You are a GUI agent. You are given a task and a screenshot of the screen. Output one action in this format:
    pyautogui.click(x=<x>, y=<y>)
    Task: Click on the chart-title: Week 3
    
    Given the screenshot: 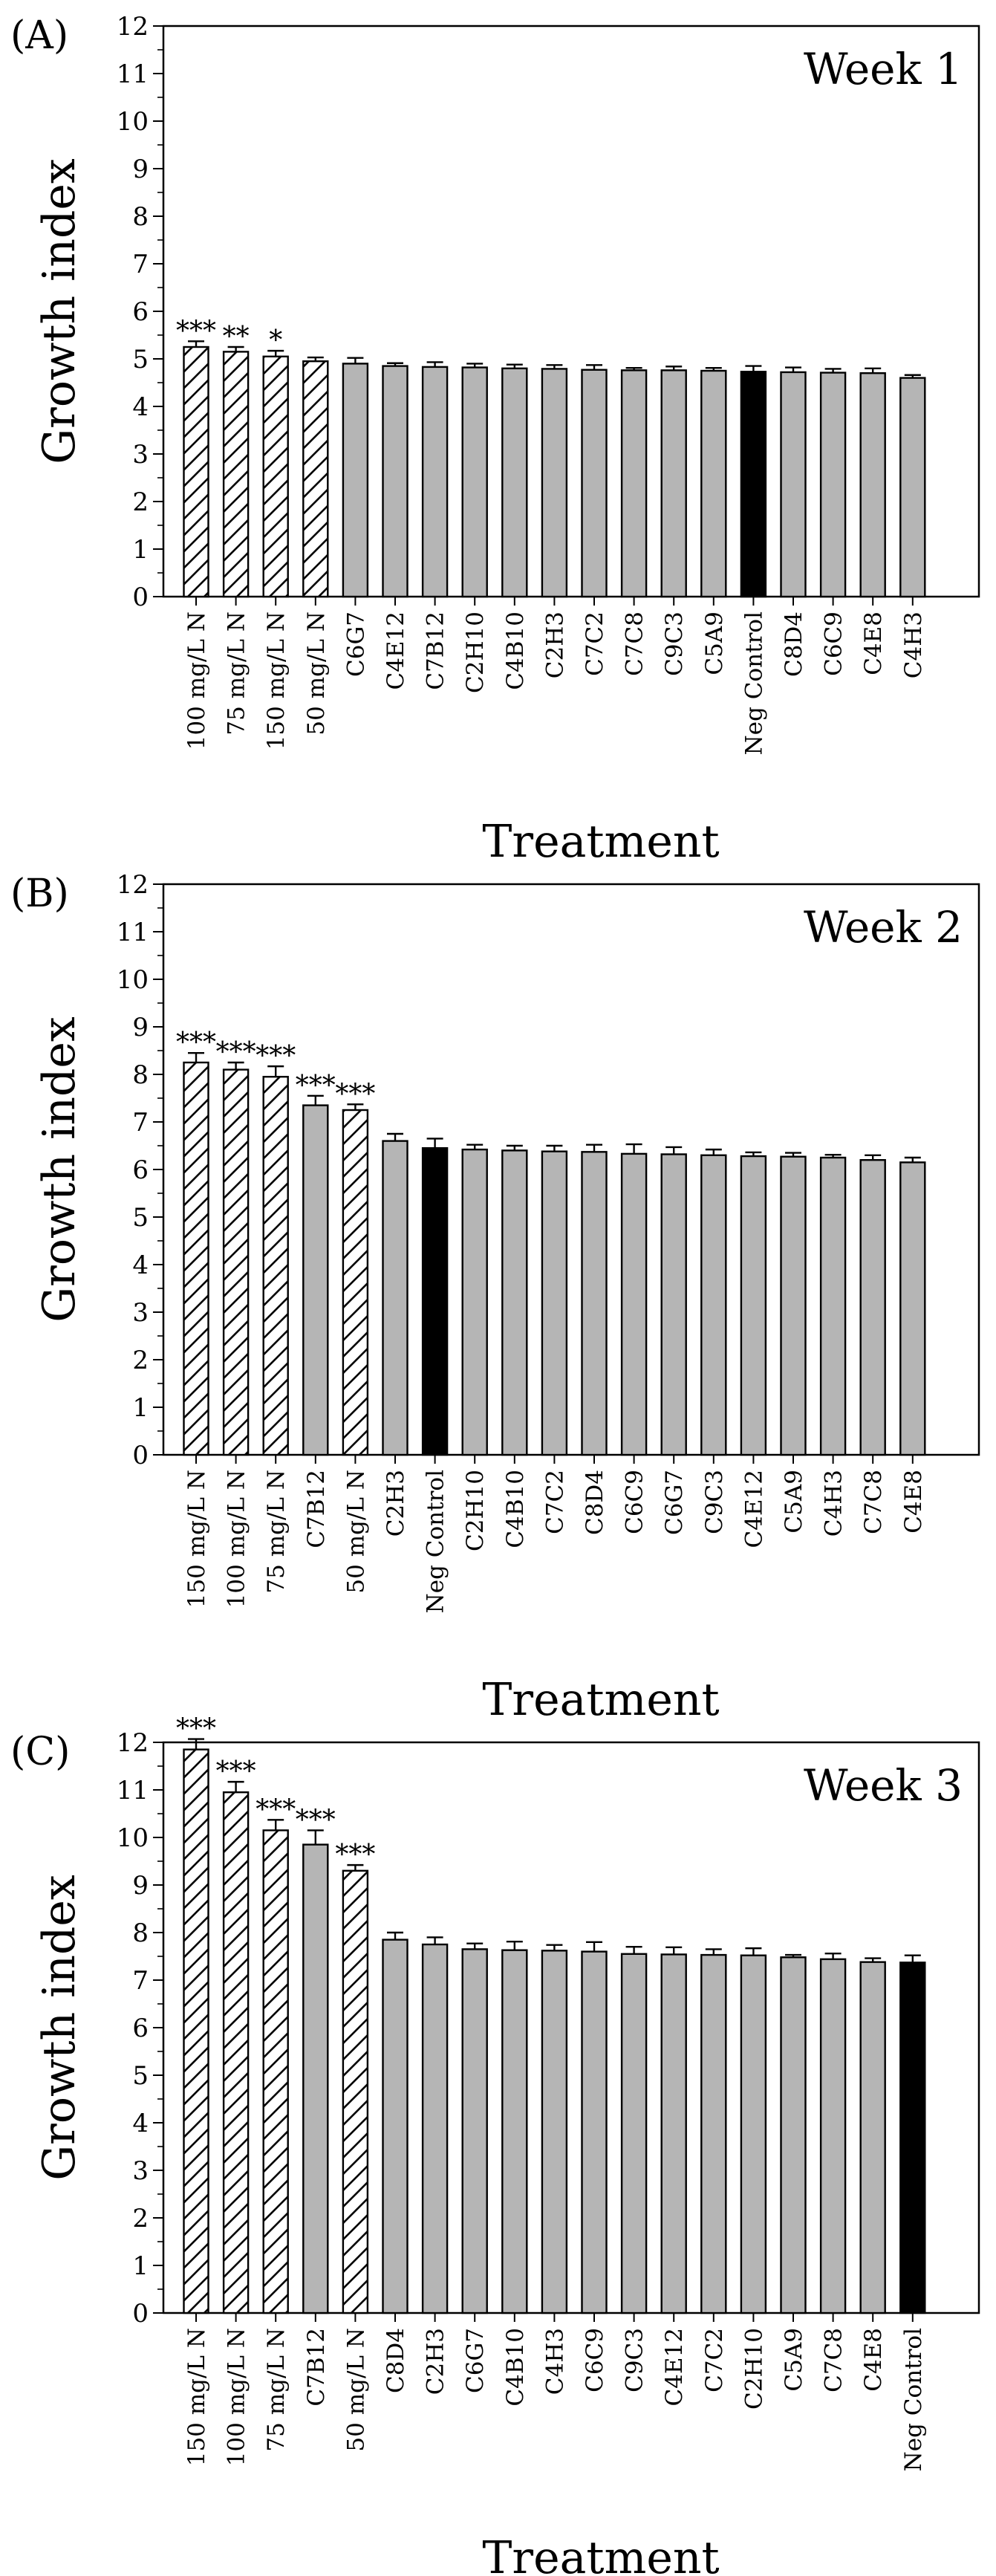 What is the action you would take?
    pyautogui.click(x=883, y=1785)
    